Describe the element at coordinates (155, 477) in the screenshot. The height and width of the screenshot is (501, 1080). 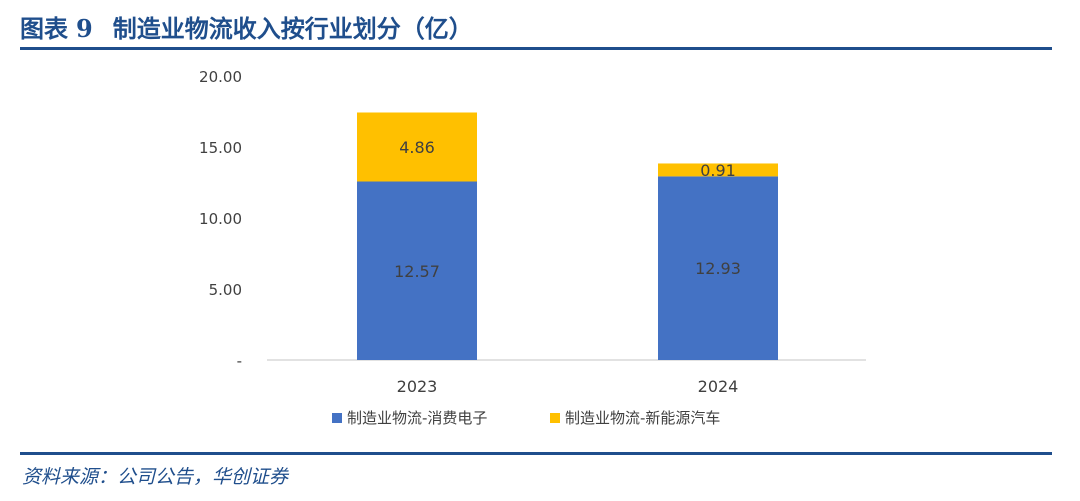
I see `source-note: 资料来源：公司公告，华创证券` at that location.